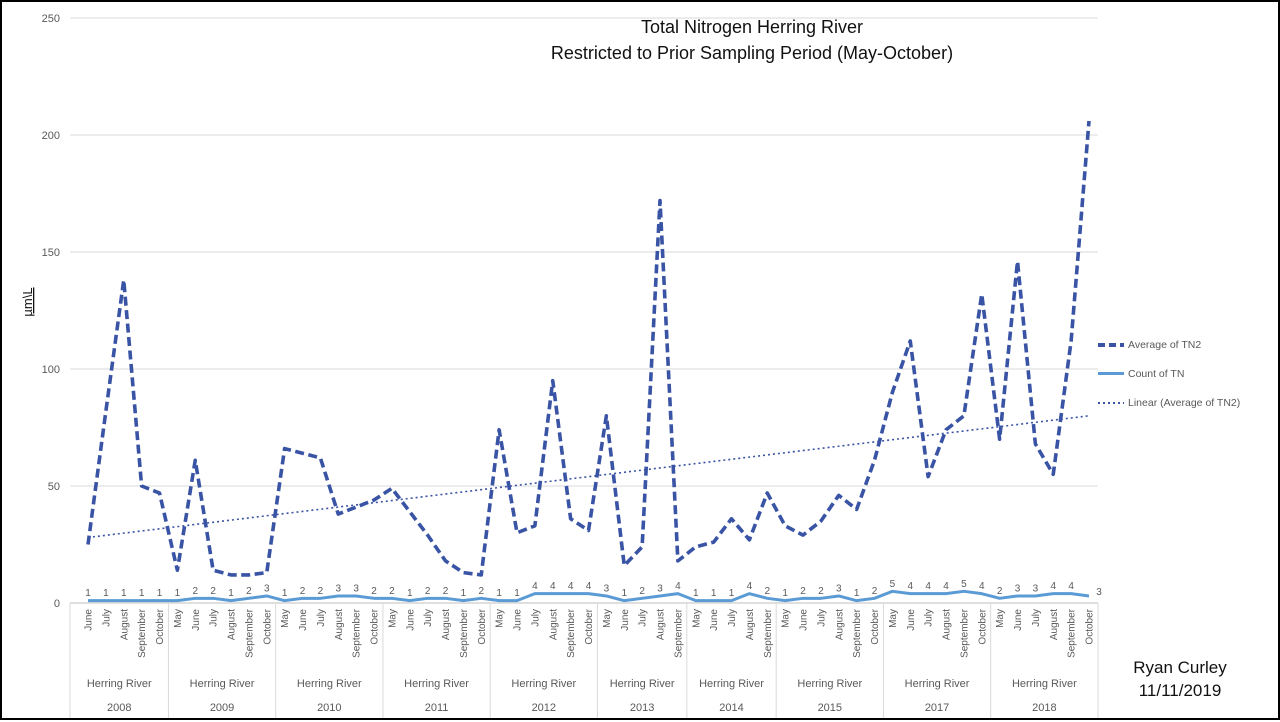 The width and height of the screenshot is (1280, 722). I want to click on year-group-label: 2008, so click(119, 708).